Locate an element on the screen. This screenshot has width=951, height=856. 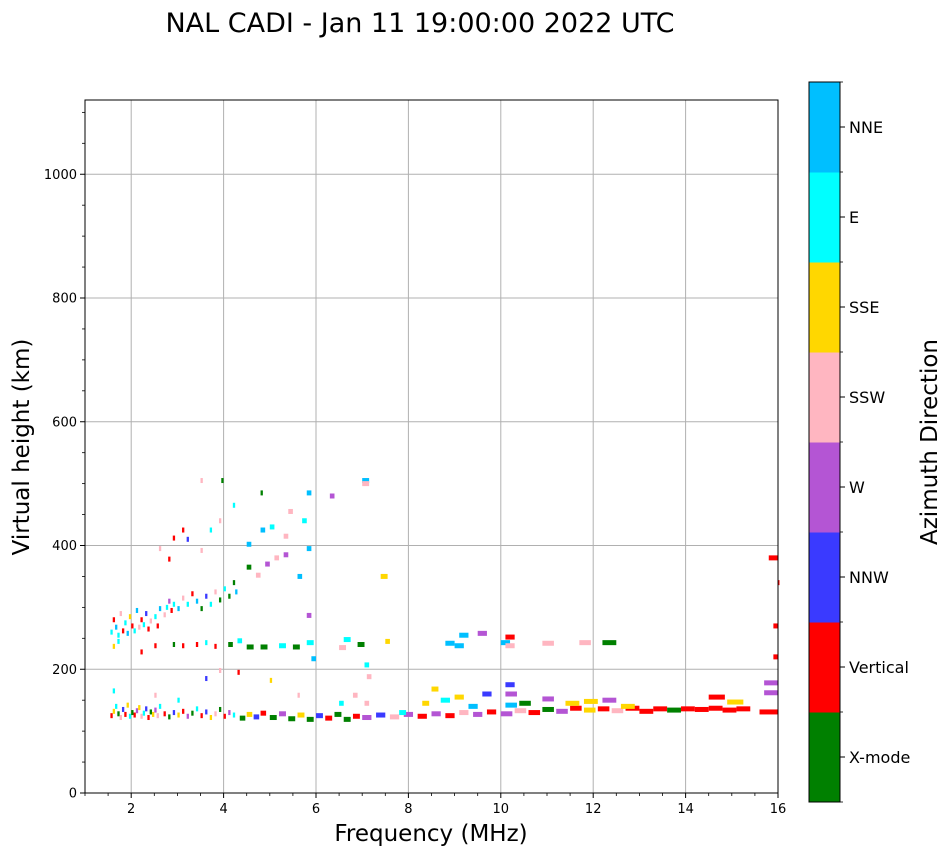
y-tick-label: 800 is located at coordinates (64, 299).